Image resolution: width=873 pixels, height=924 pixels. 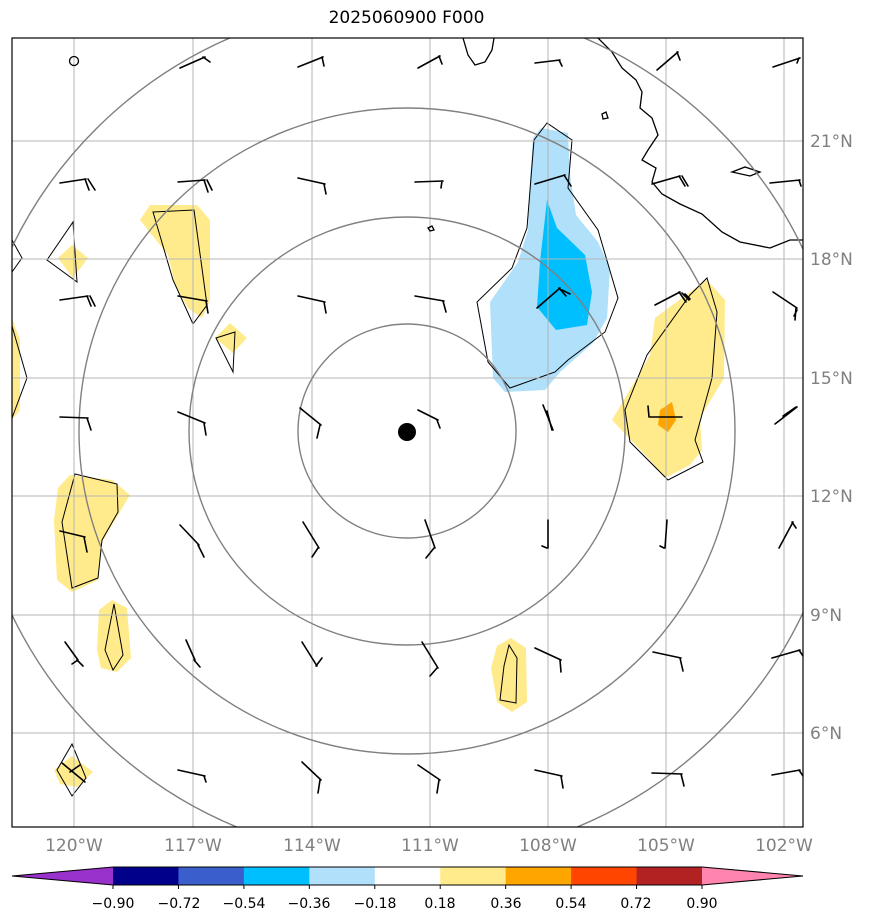 What do you see at coordinates (831, 438) in the screenshot?
I see `latitude-labels: 21°N 18°N 15°N 12°N 9°N 6°N` at bounding box center [831, 438].